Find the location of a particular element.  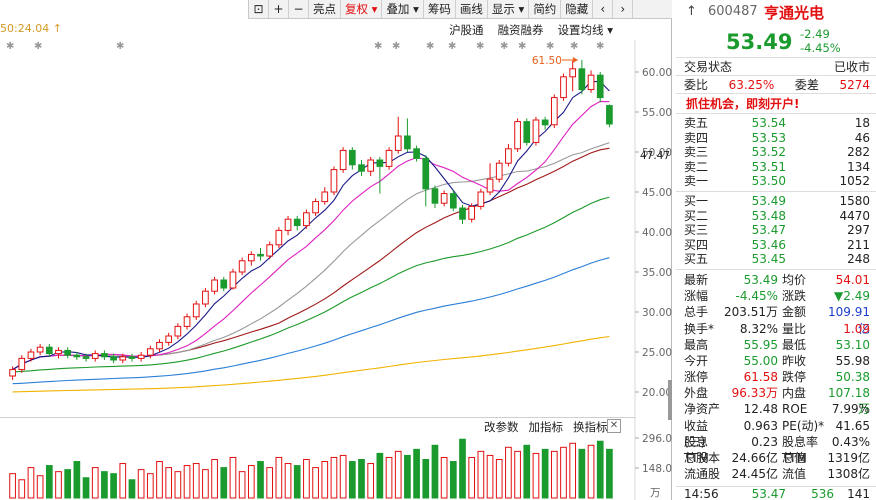

stat-row: 流通股 24.45亿 流值 1308亿 is located at coordinates (776, 474).